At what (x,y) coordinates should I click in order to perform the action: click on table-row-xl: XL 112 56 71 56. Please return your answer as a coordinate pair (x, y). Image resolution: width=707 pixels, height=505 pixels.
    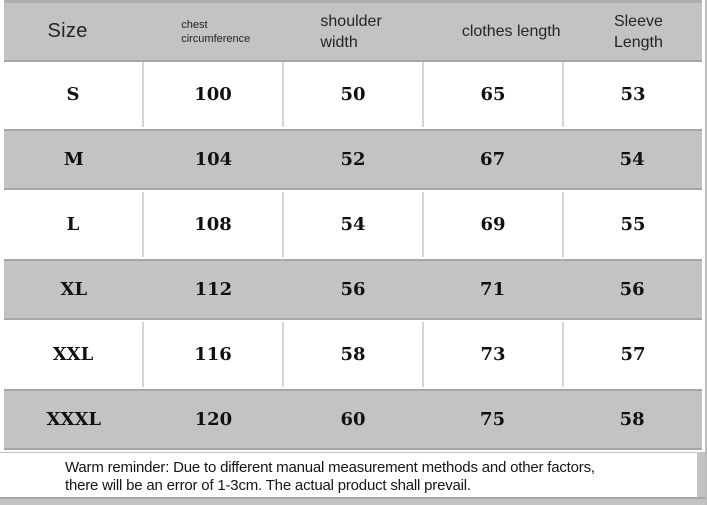
    Looking at the image, I should click on (353, 289).